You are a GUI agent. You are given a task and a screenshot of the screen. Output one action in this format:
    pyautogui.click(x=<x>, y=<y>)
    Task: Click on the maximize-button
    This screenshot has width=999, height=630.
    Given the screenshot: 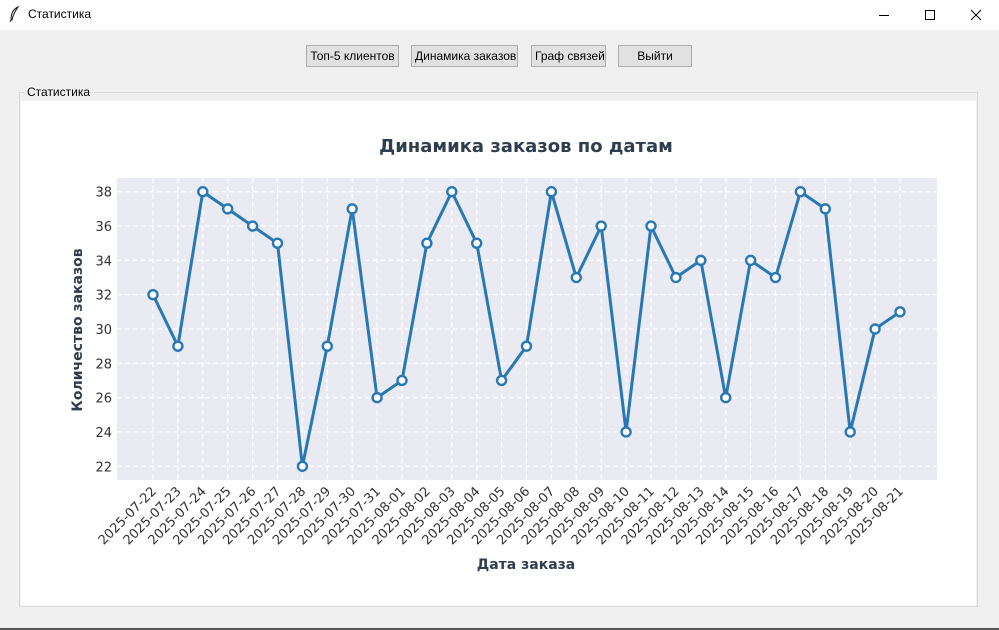 What is the action you would take?
    pyautogui.click(x=930, y=15)
    